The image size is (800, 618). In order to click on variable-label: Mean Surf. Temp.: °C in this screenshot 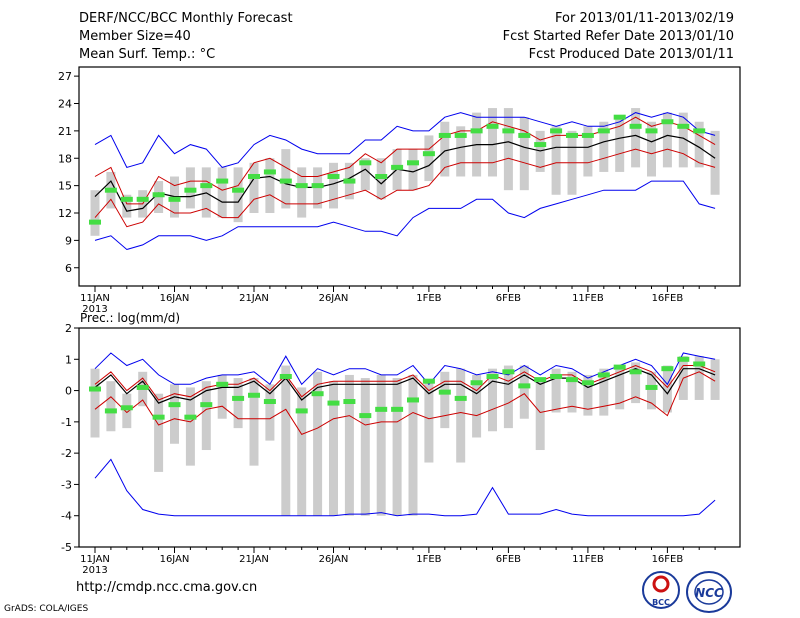, I will do `click(147, 54)`.